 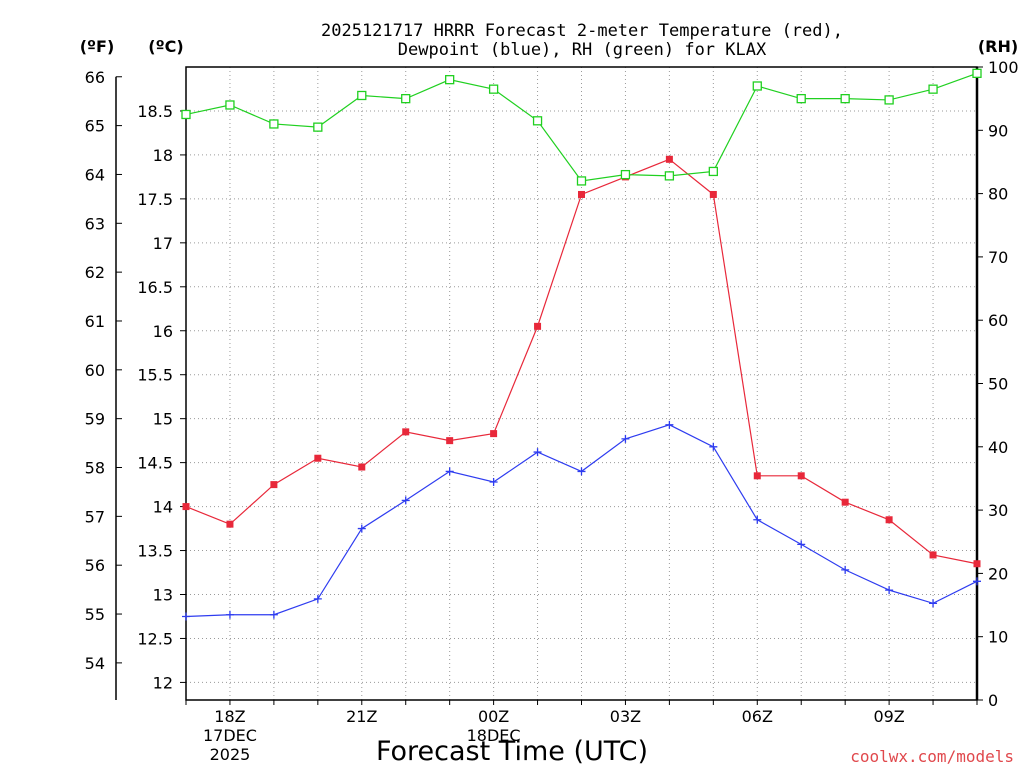 What do you see at coordinates (230, 754) in the screenshot?
I see `x-tick-label: 2025` at bounding box center [230, 754].